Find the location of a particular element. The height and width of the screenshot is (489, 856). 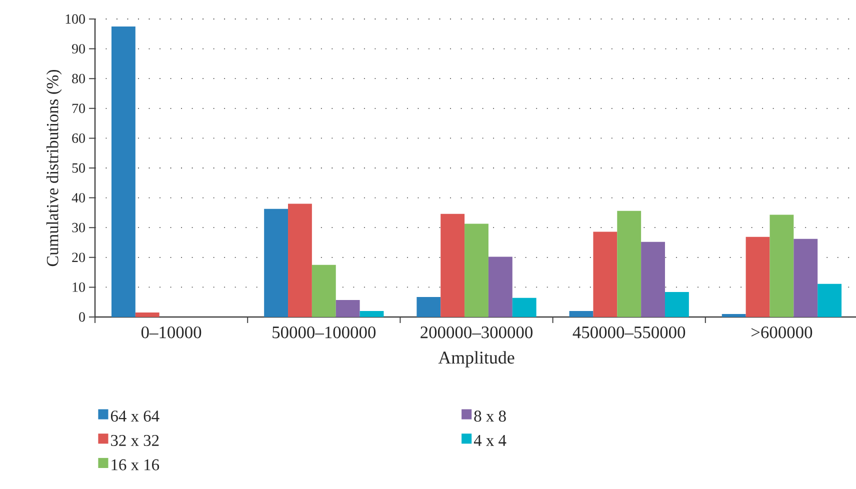

x-tick-label: 200000–300000 is located at coordinates (476, 332).